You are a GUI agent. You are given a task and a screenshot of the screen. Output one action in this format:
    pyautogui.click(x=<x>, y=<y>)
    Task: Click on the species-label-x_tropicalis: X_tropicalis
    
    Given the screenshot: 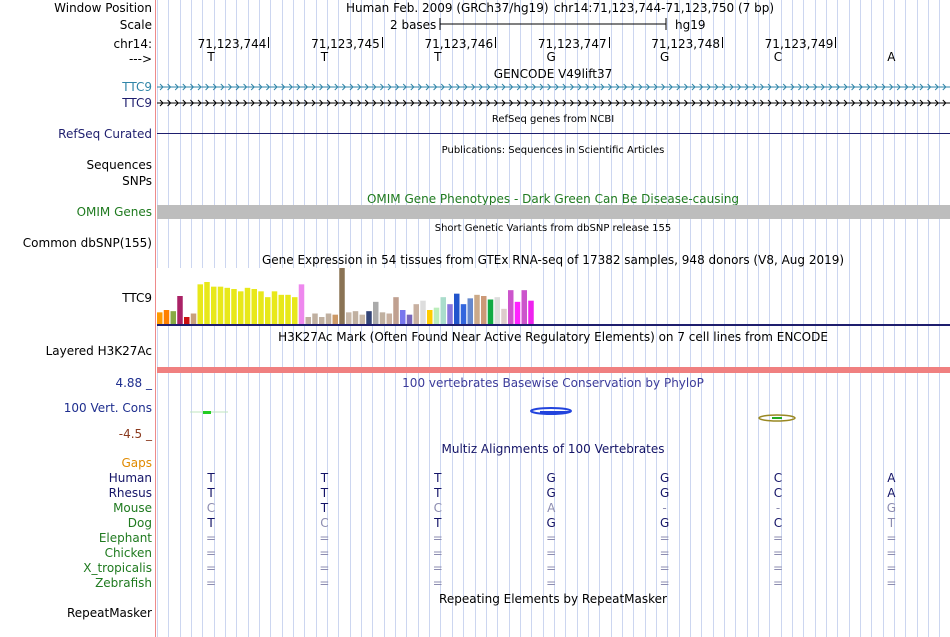 What is the action you would take?
    pyautogui.click(x=117, y=568)
    